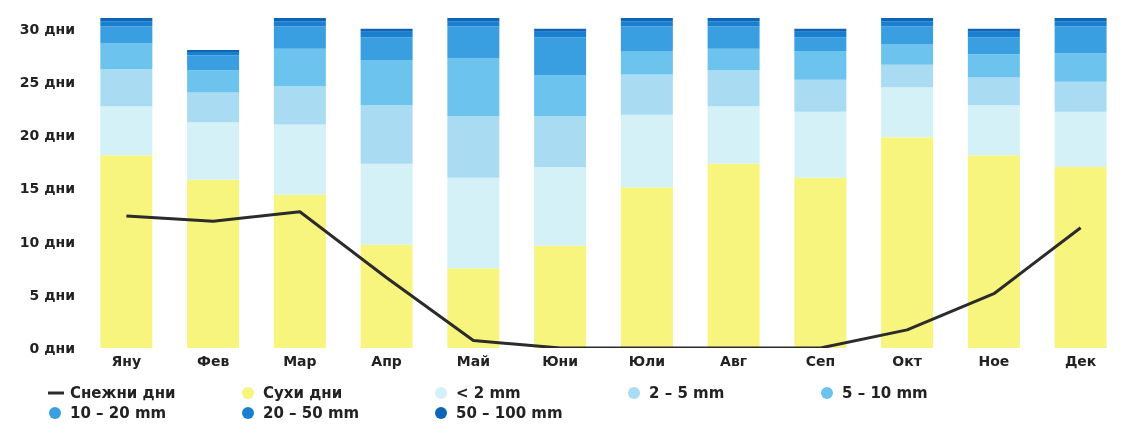  I want to click on x-tick-label: Дек, so click(1080, 360).